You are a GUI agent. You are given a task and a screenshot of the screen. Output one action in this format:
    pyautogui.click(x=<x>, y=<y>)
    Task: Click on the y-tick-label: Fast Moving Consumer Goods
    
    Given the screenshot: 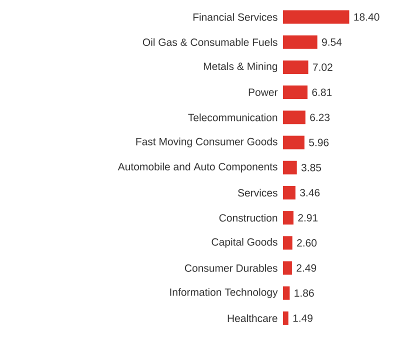 What is the action you would take?
    pyautogui.click(x=207, y=143)
    